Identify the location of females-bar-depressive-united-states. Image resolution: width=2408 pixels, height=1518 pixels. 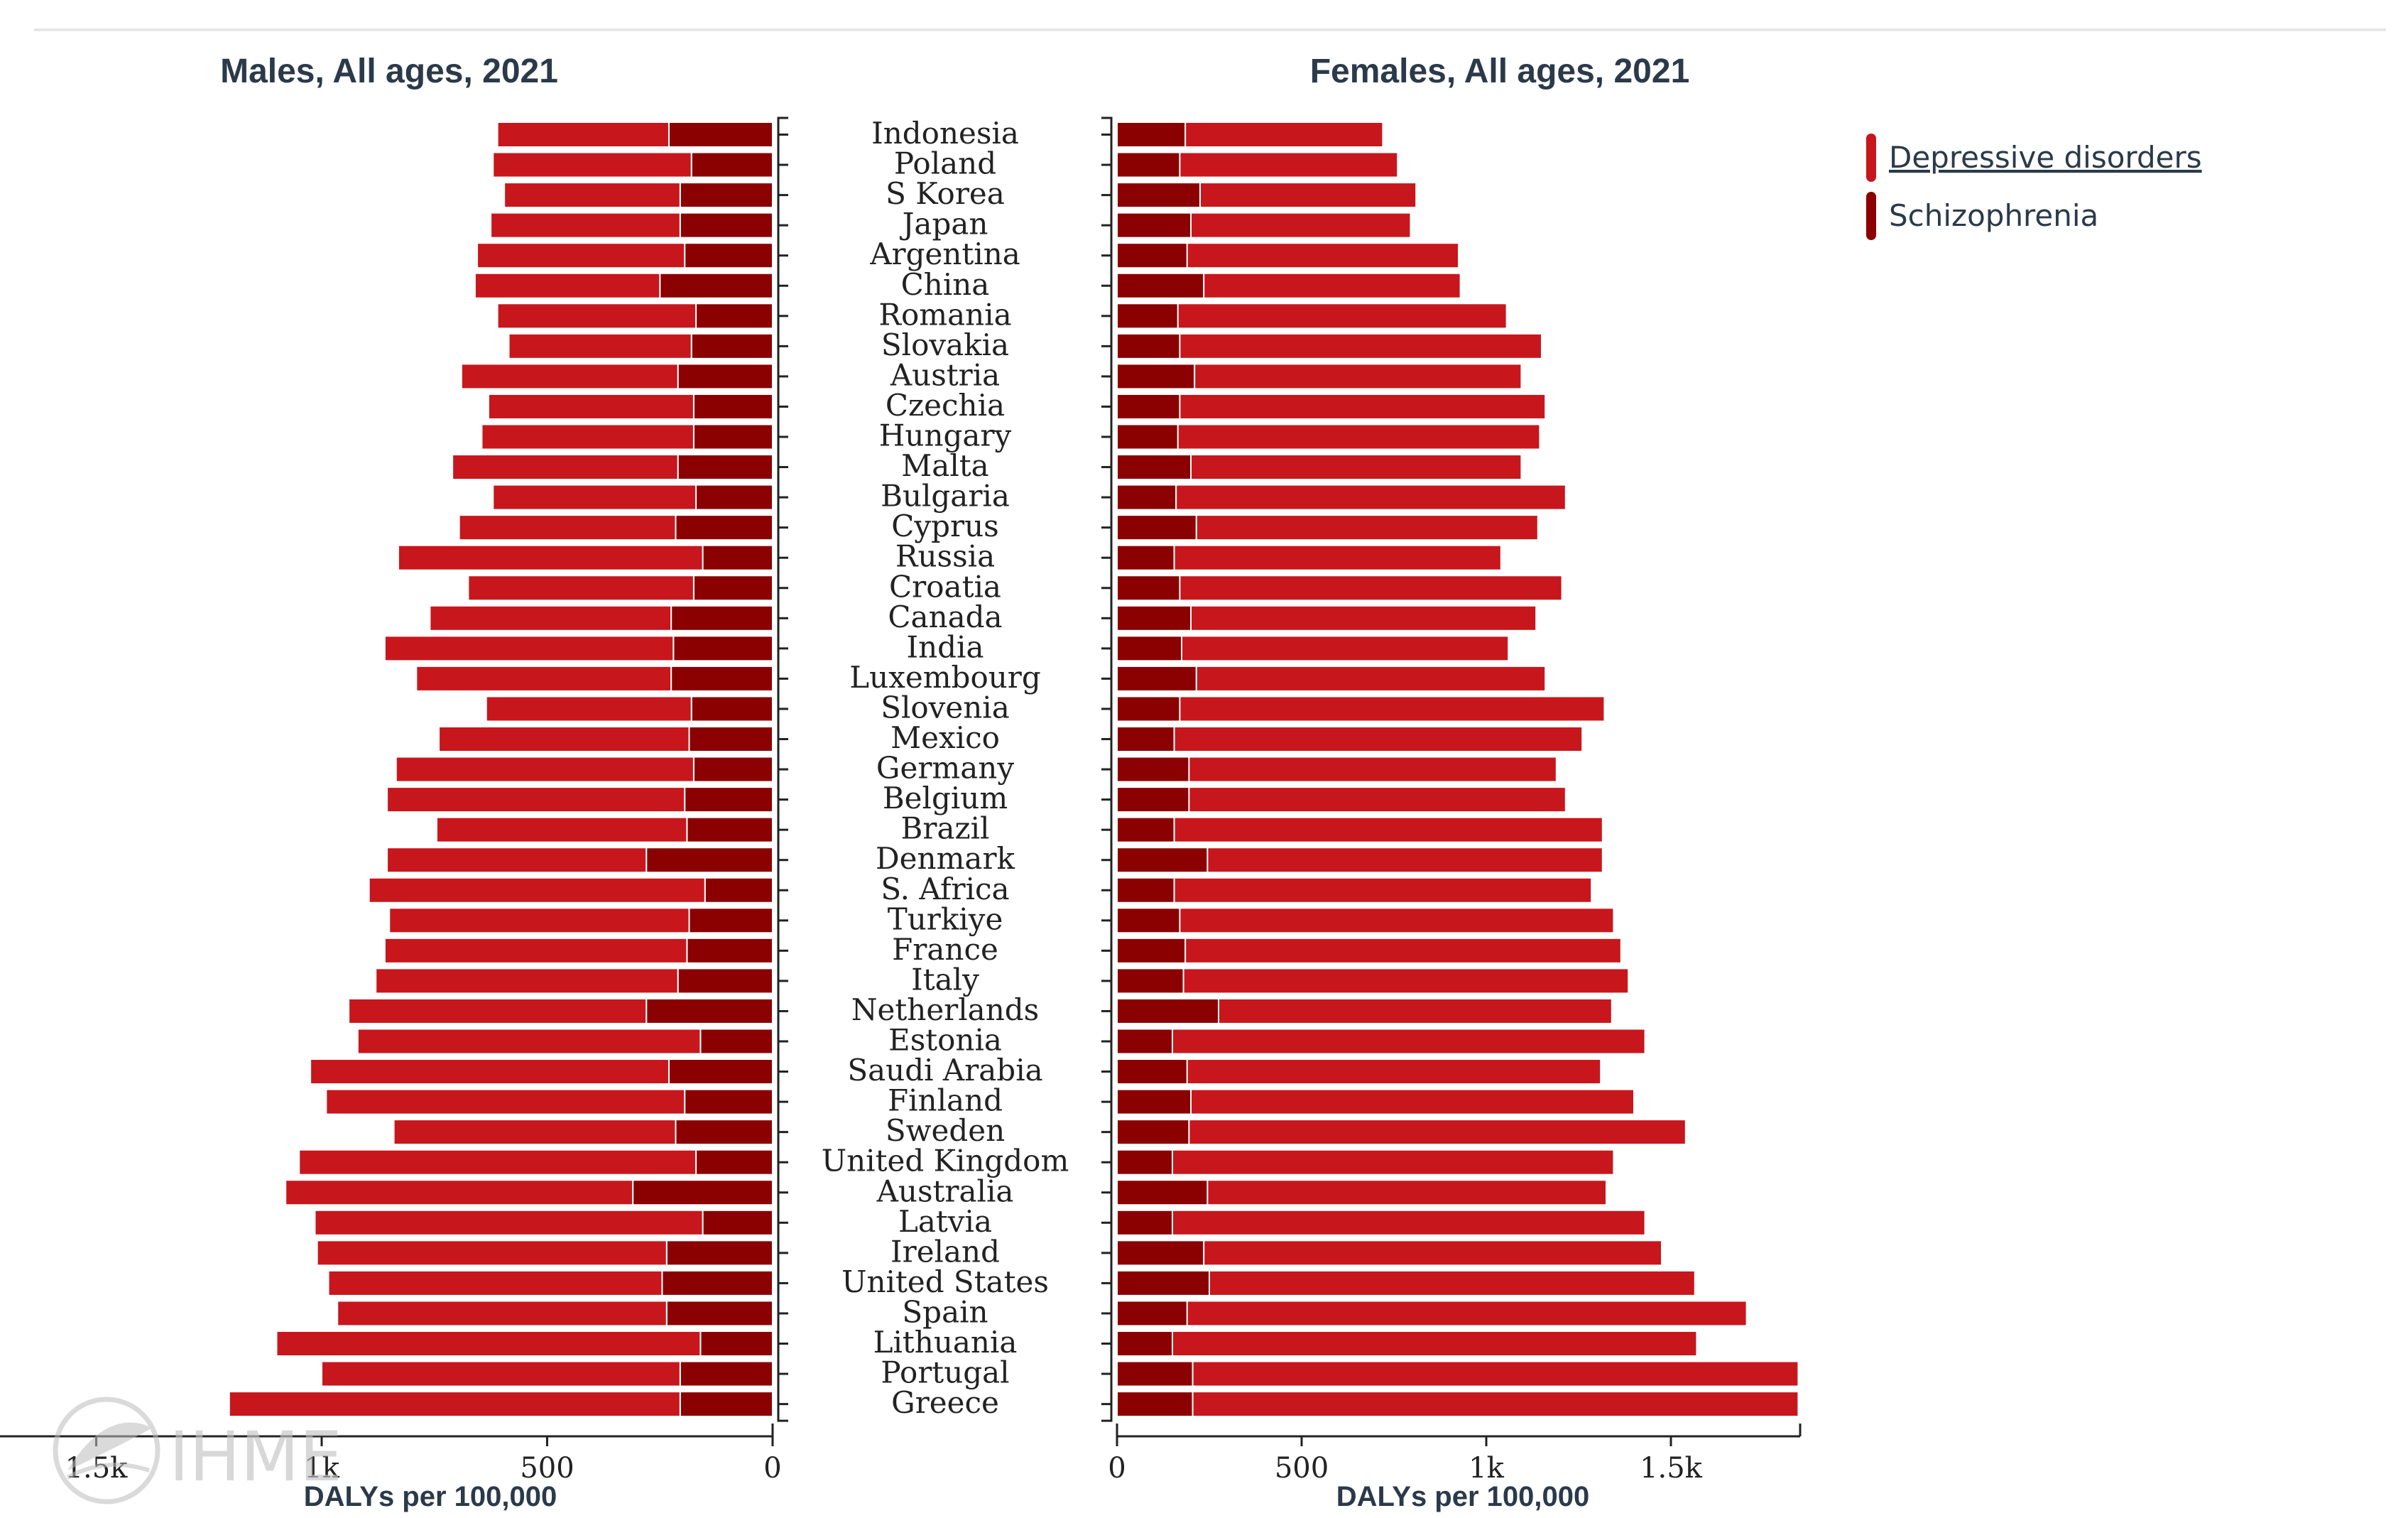
(1452, 1282).